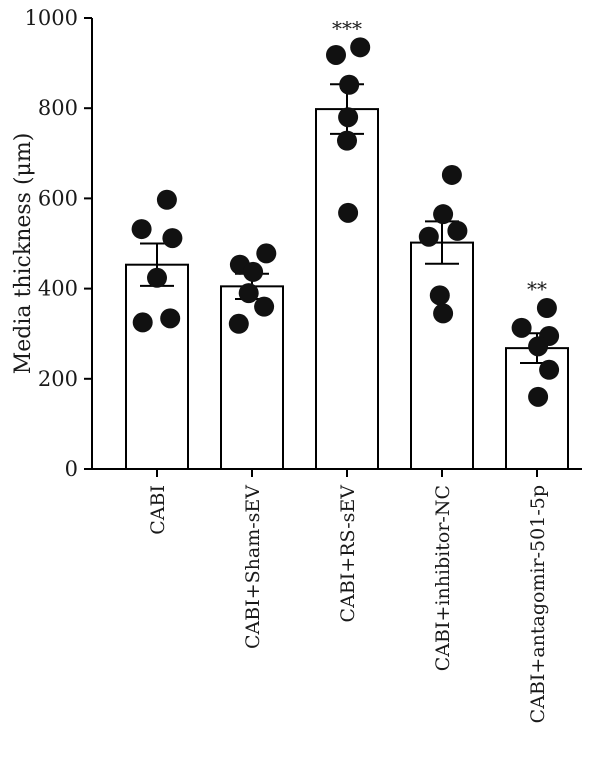 This screenshot has width=600, height=767. Describe the element at coordinates (348, 554) in the screenshot. I see `category-label: CABI+RS-sEV` at that location.